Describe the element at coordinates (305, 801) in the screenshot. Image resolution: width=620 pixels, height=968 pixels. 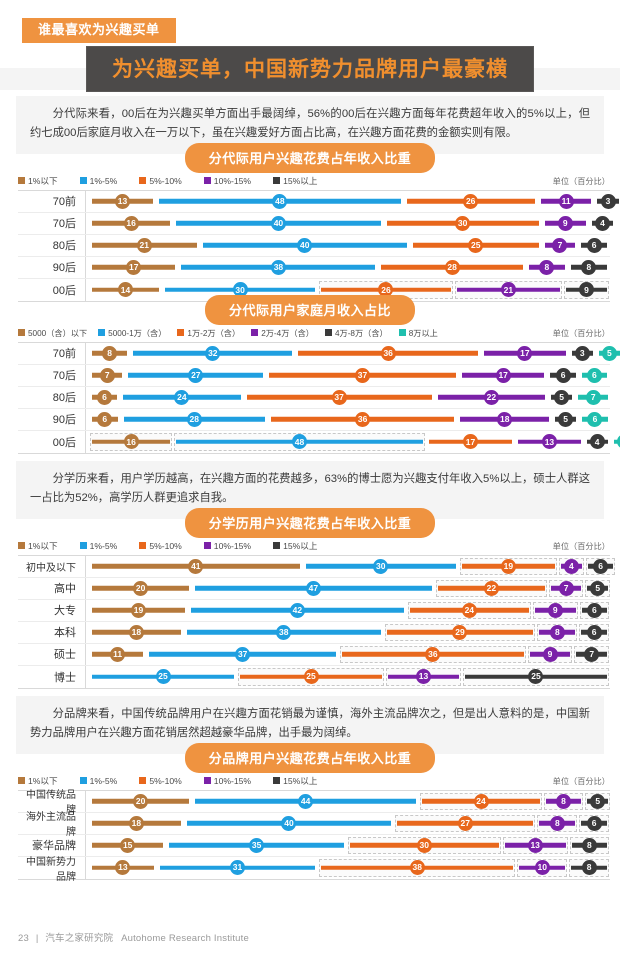
I see `chart-segment: 44` at that location.